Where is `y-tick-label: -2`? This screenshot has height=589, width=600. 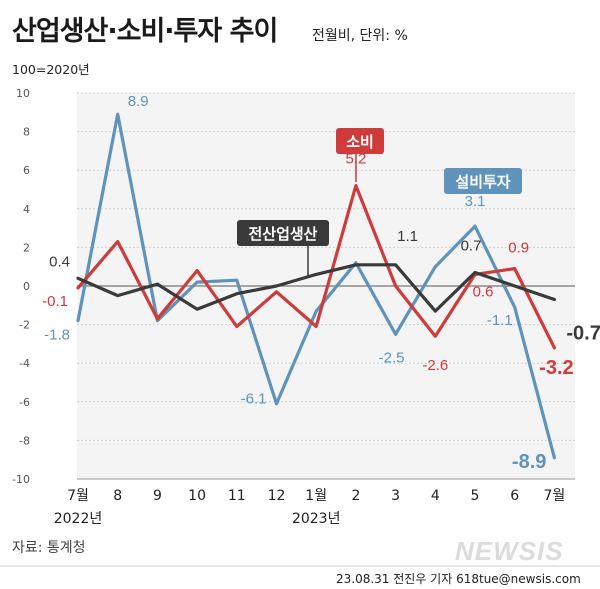 y-tick-label: -2 is located at coordinates (24, 325).